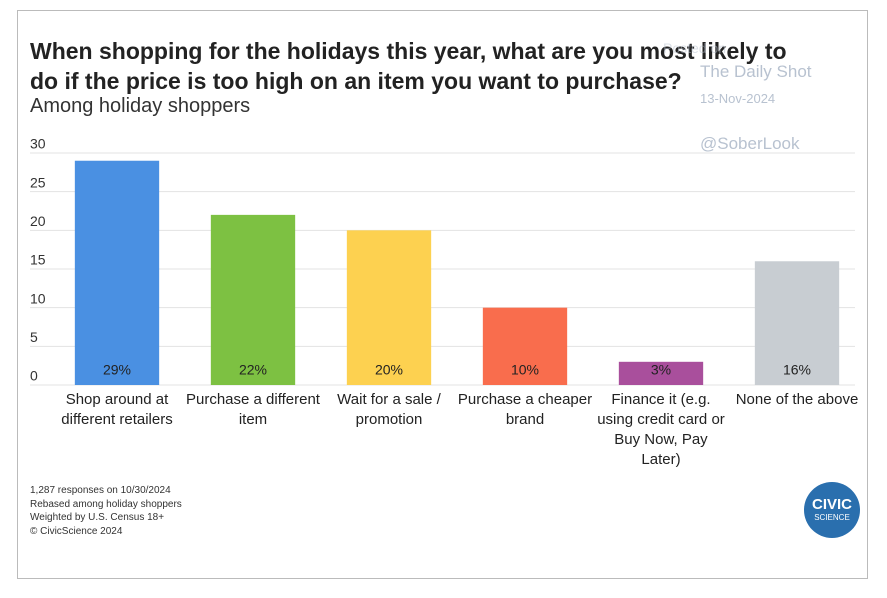 The image size is (887, 598). What do you see at coordinates (97, 517) in the screenshot?
I see `note: Weighted by U.S. Census 18+` at bounding box center [97, 517].